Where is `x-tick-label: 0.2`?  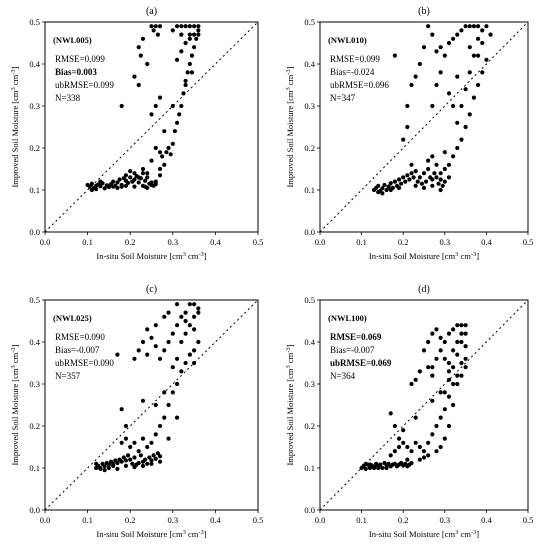
x-tick-label: 0.2 is located at coordinates (130, 242).